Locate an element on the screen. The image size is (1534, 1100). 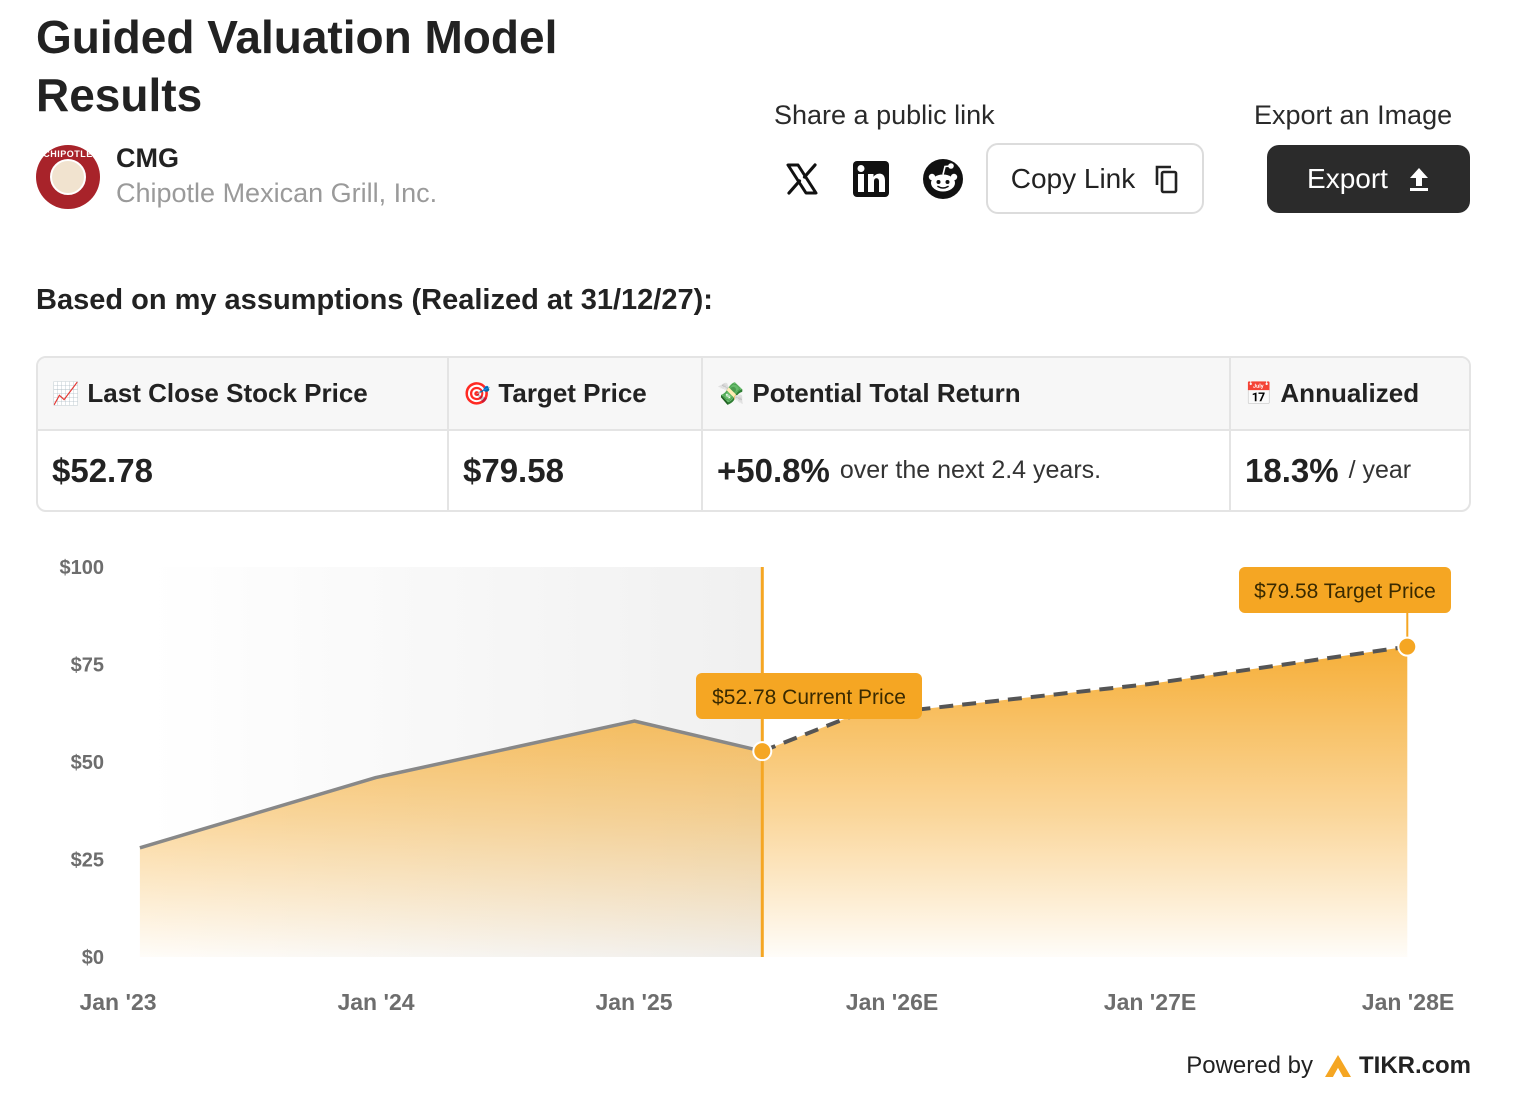
last-close-column: 📈 Last Close Stock Price $52.78 is located at coordinates (243, 434).